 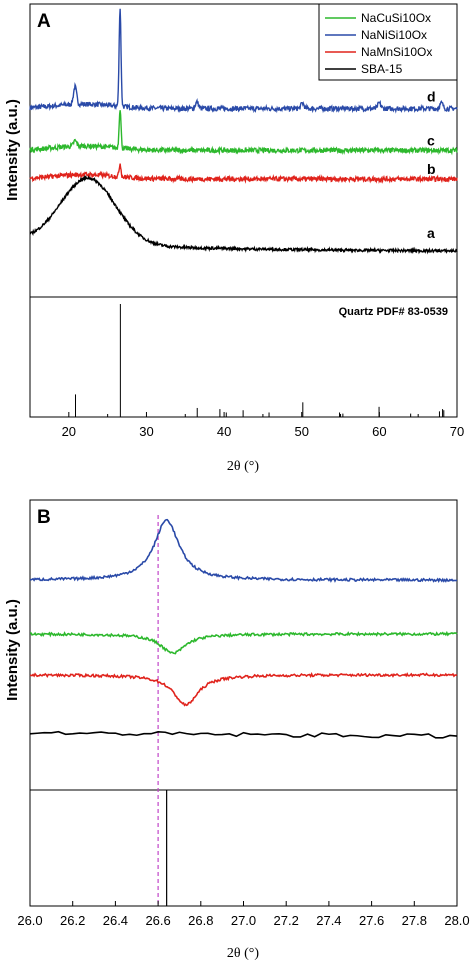 I want to click on panel-b-x-axis-label: 2θ (°), so click(x=243, y=953).